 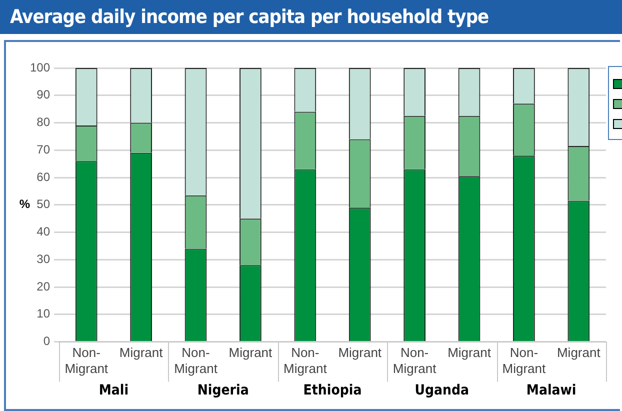 I want to click on y-tick-label: 100, so click(x=40, y=67).